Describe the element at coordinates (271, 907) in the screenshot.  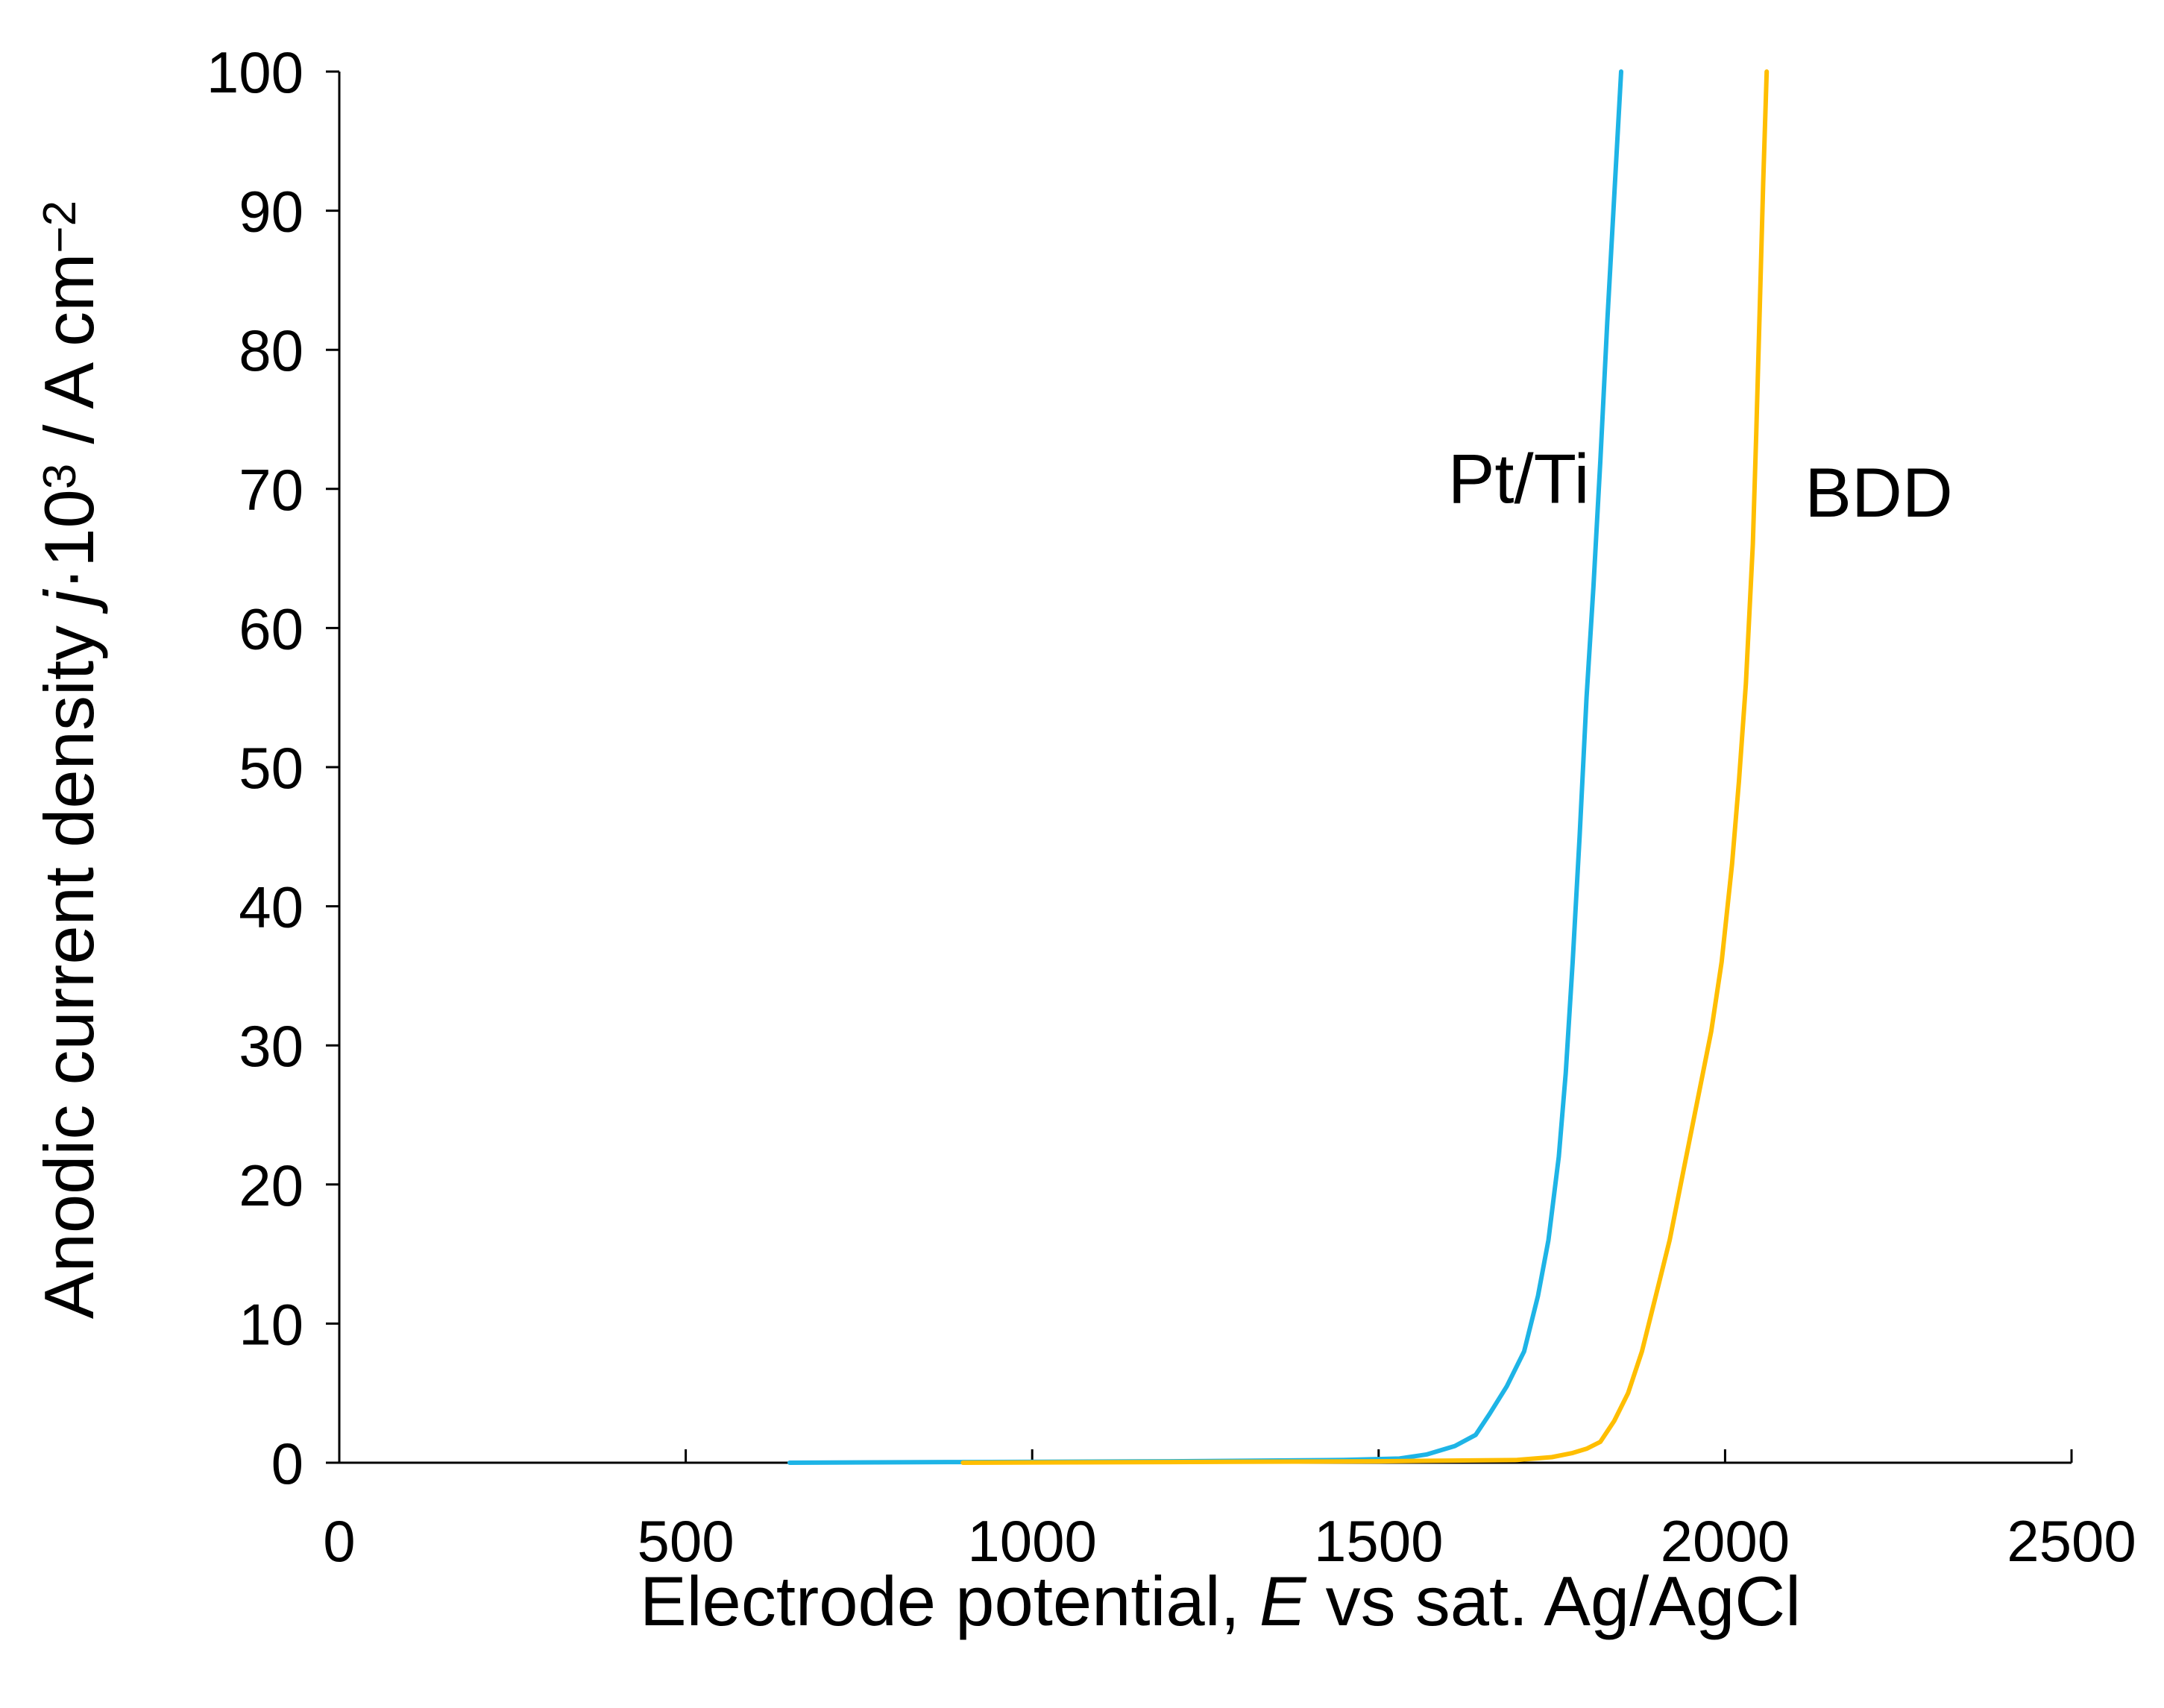
I see `y-tick-label: 40` at that location.